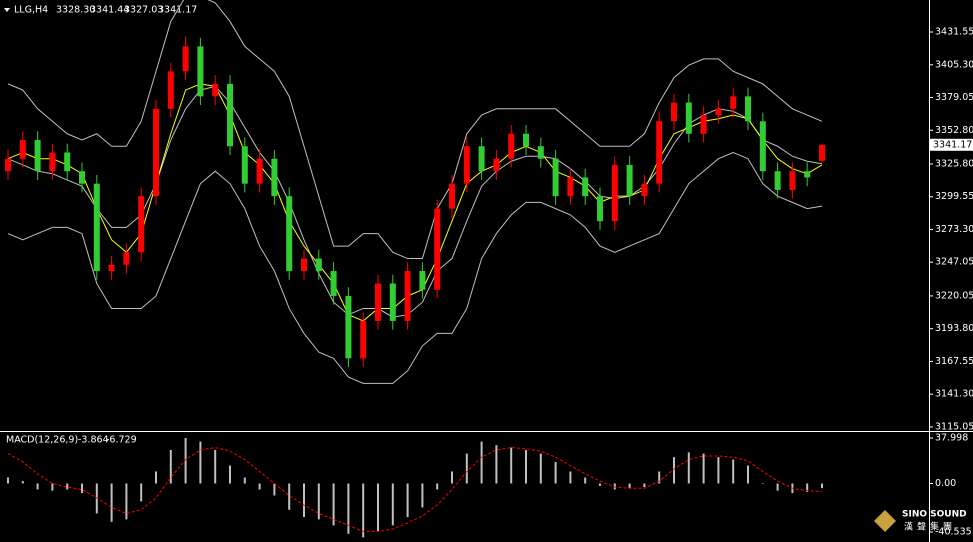 The width and height of the screenshot is (973, 542). What do you see at coordinates (954, 229) in the screenshot?
I see `y-tick-label: 3273.30` at bounding box center [954, 229].